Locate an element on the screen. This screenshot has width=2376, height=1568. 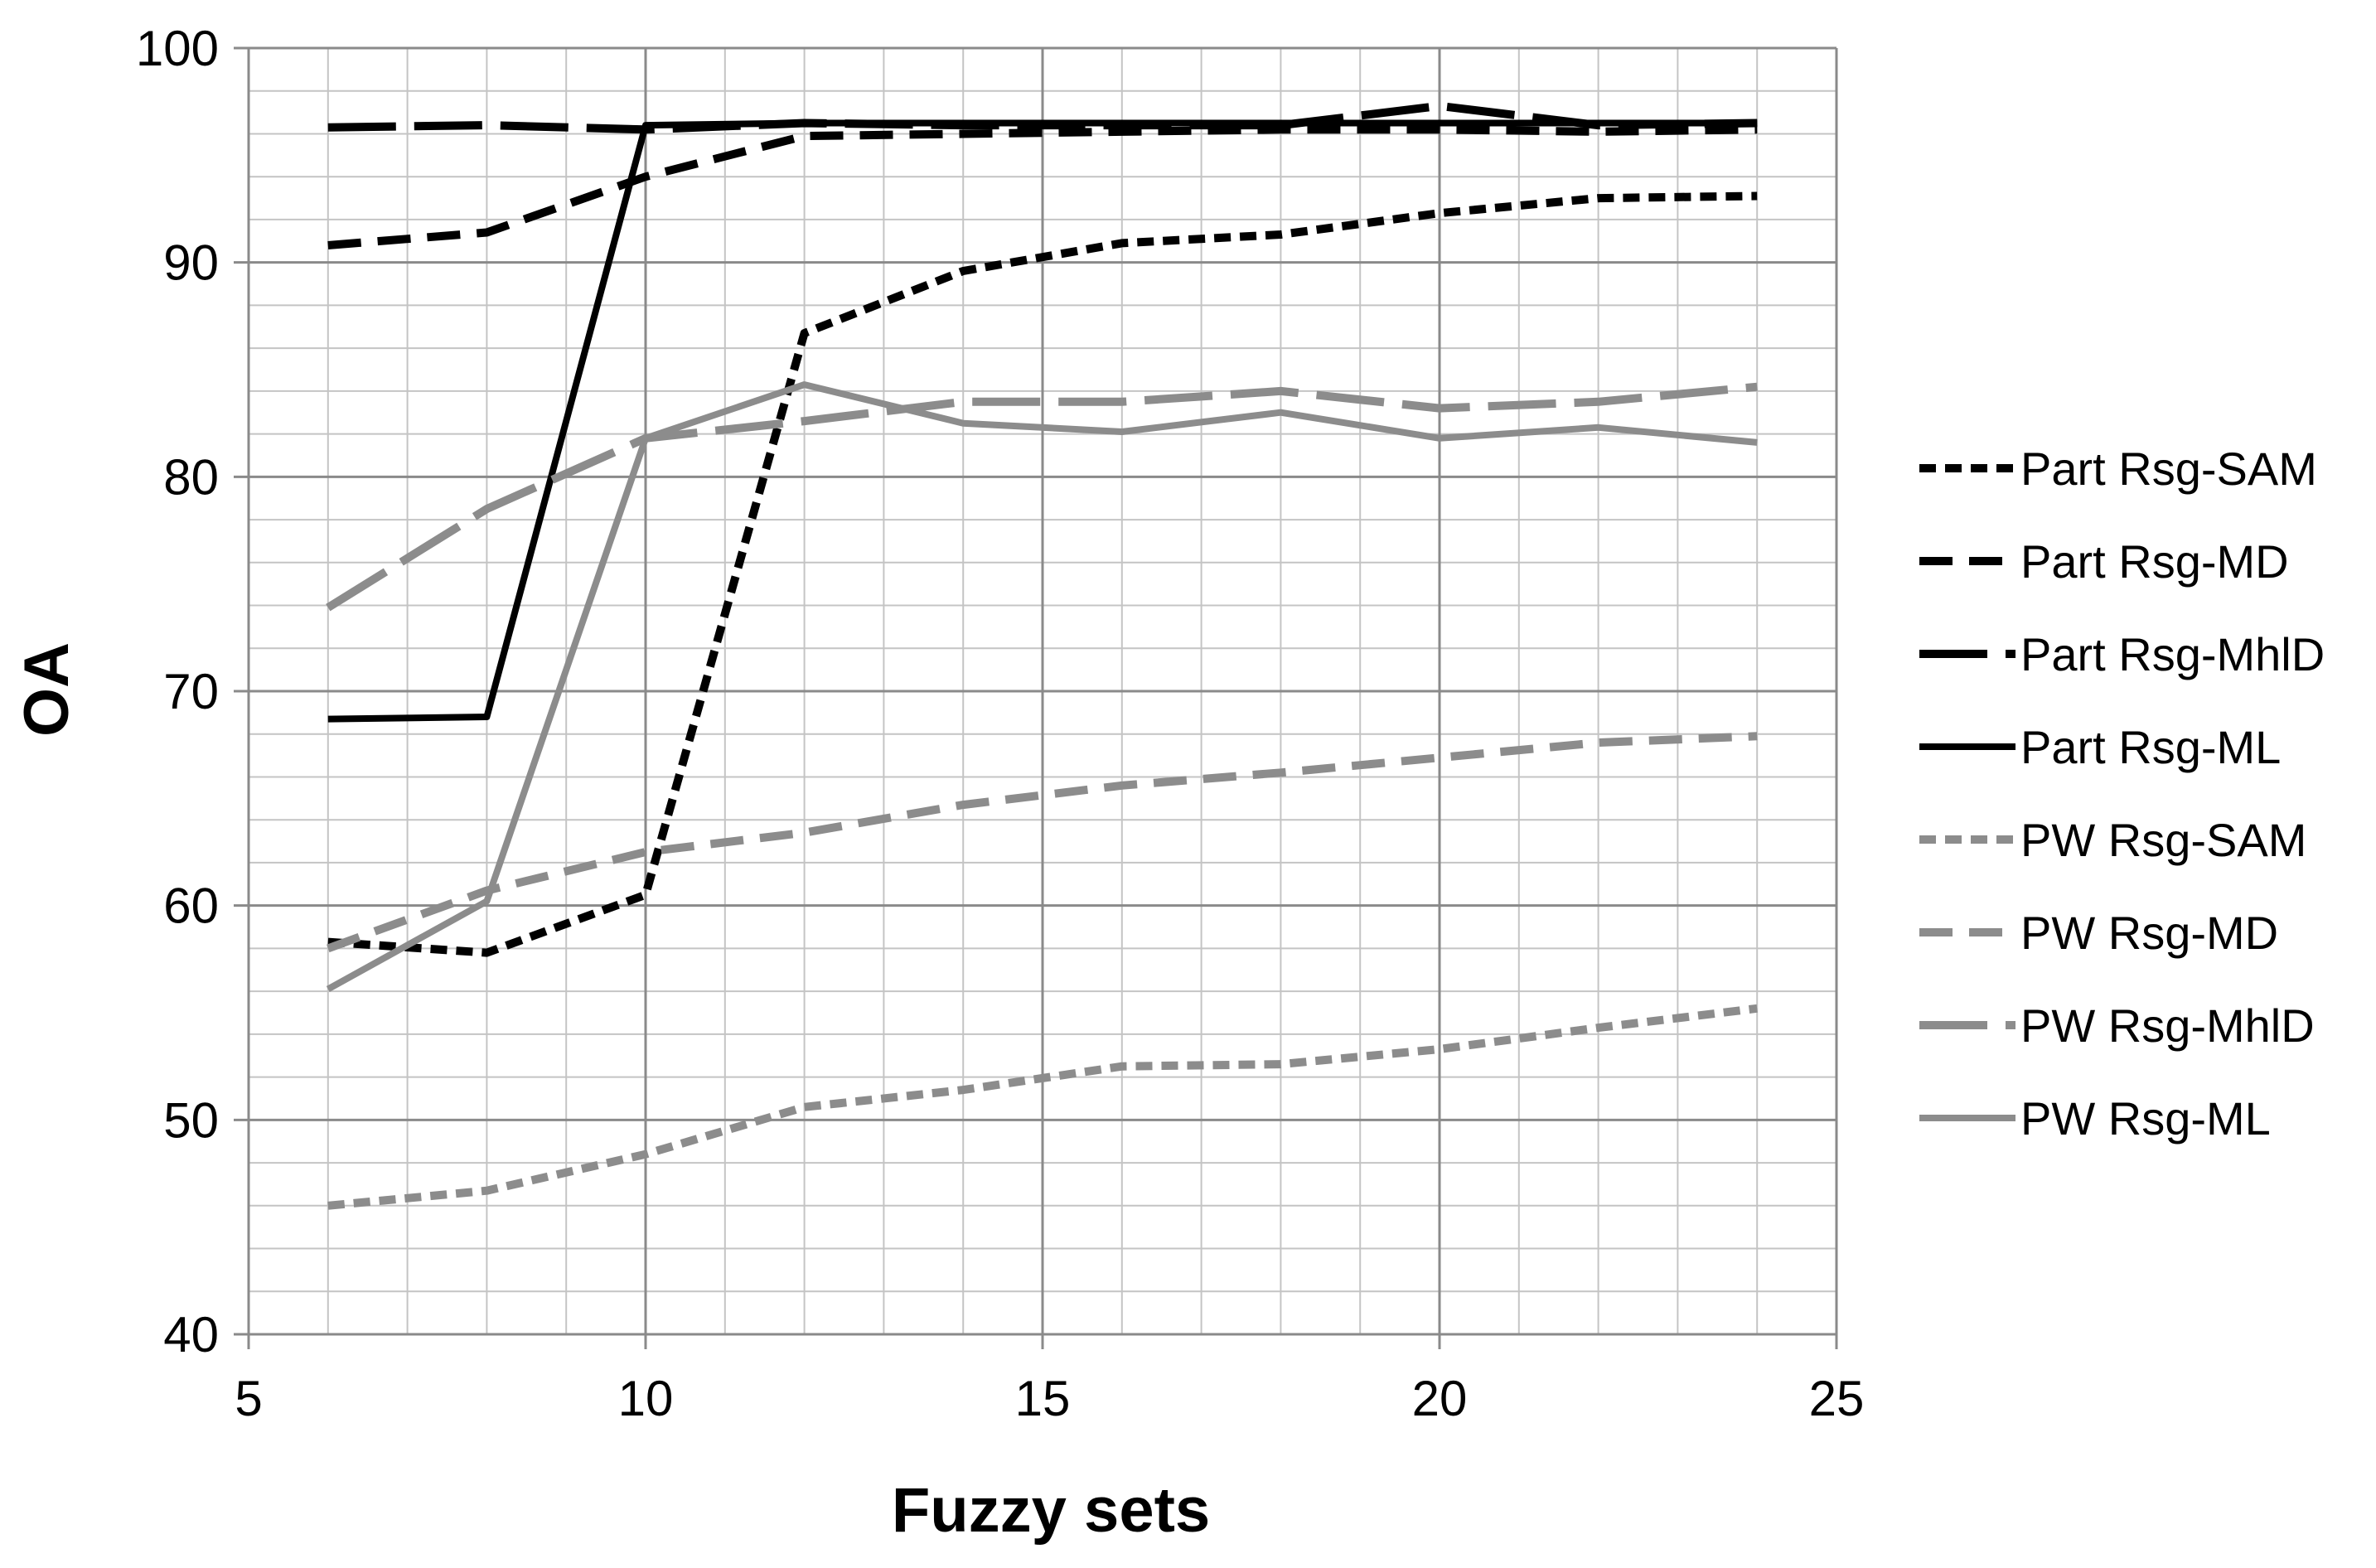
x-tick-label: 25 is located at coordinates (1837, 1398).